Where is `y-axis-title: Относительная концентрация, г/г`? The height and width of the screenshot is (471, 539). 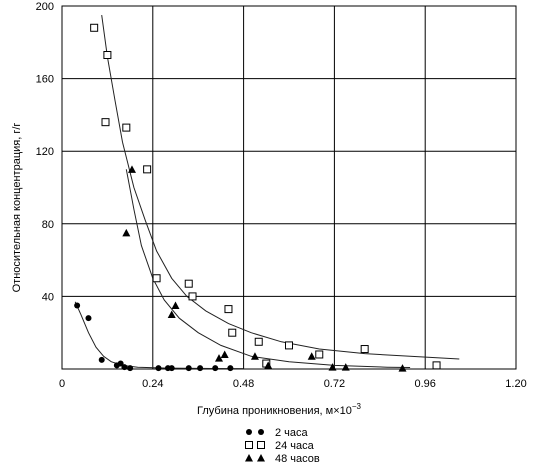
y-axis-title: Относительная концентрация, г/г is located at coordinates (17, 208).